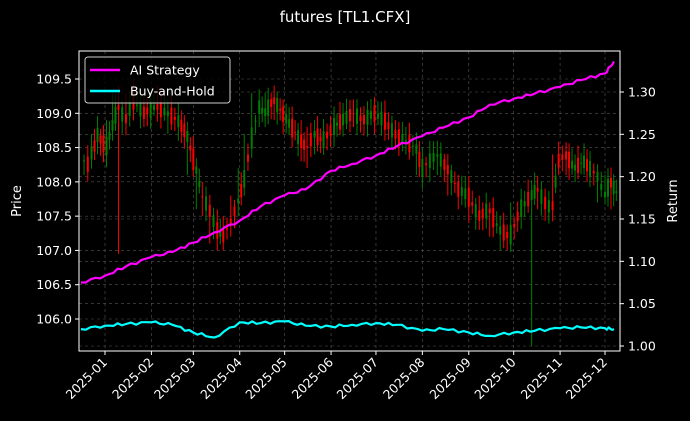  What do you see at coordinates (54, 181) in the screenshot?
I see `y-tick-label: 108.0` at bounding box center [54, 181].